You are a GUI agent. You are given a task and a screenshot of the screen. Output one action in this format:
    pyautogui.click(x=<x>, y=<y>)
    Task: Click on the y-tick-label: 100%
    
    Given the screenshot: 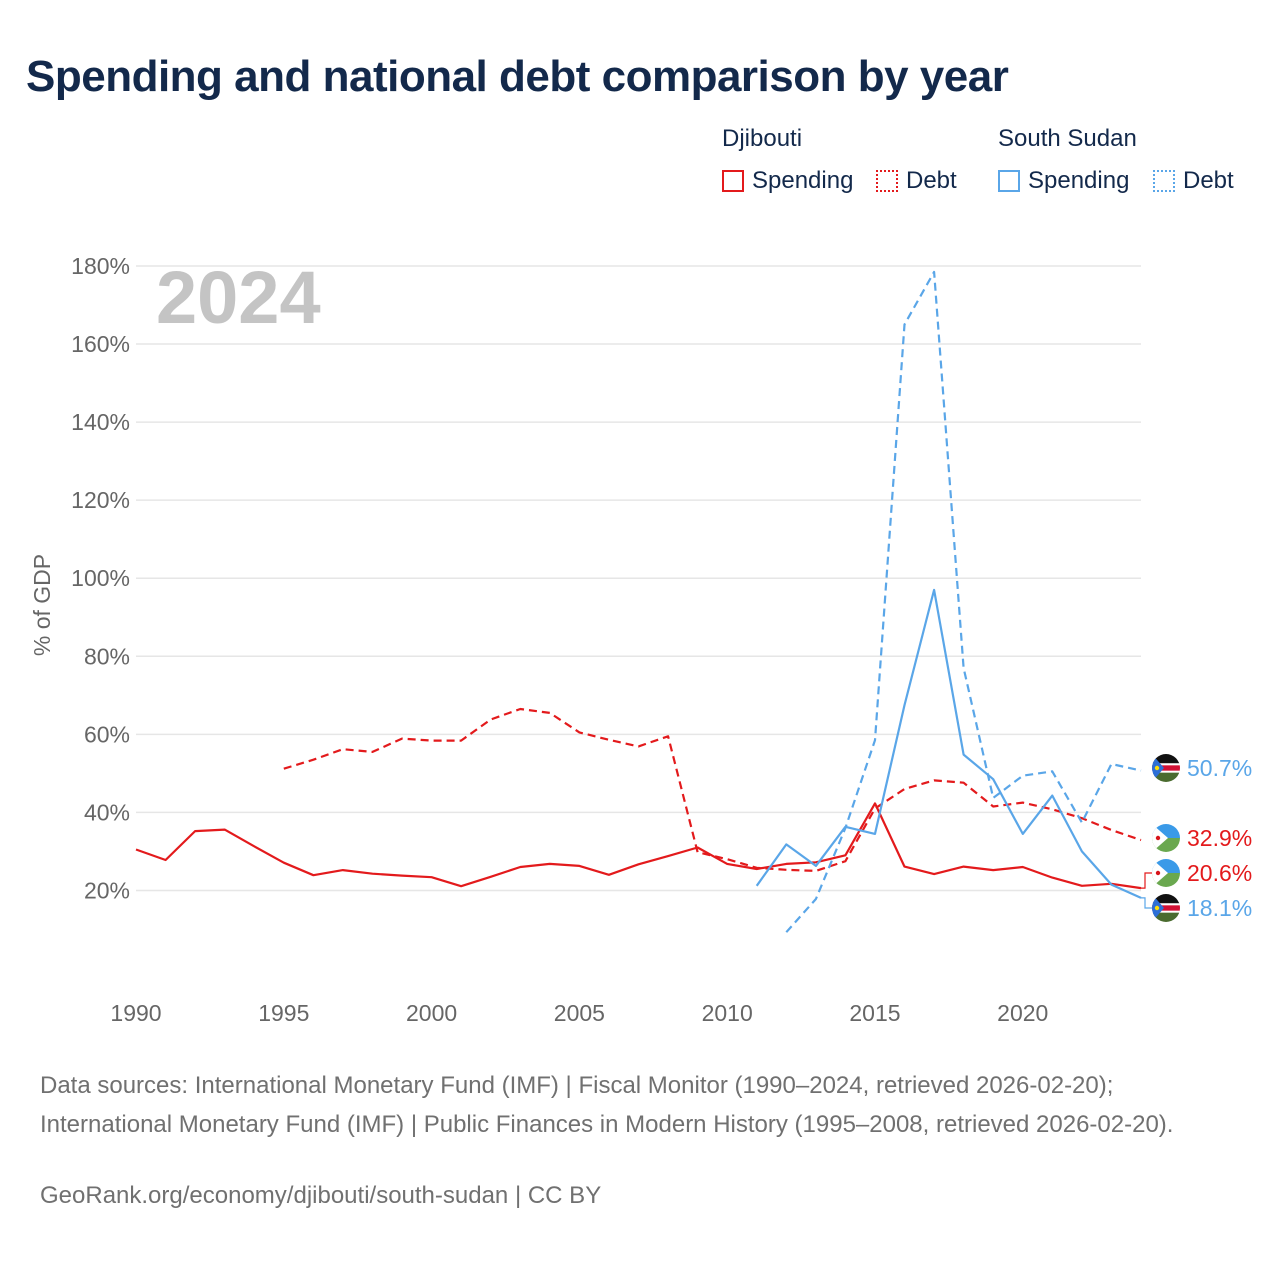 What is the action you would take?
    pyautogui.click(x=100, y=578)
    